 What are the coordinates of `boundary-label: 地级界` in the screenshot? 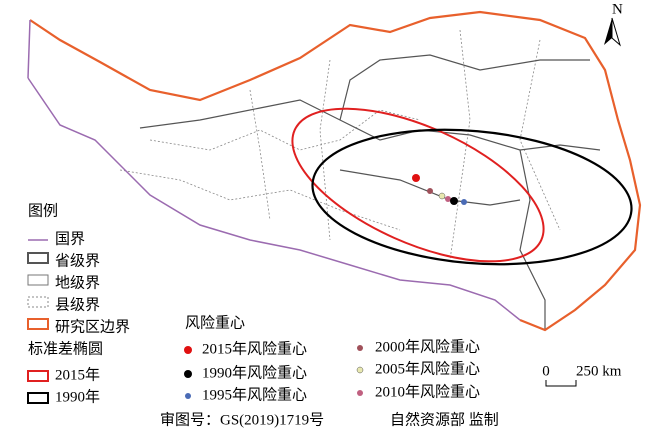 It's located at (77, 282).